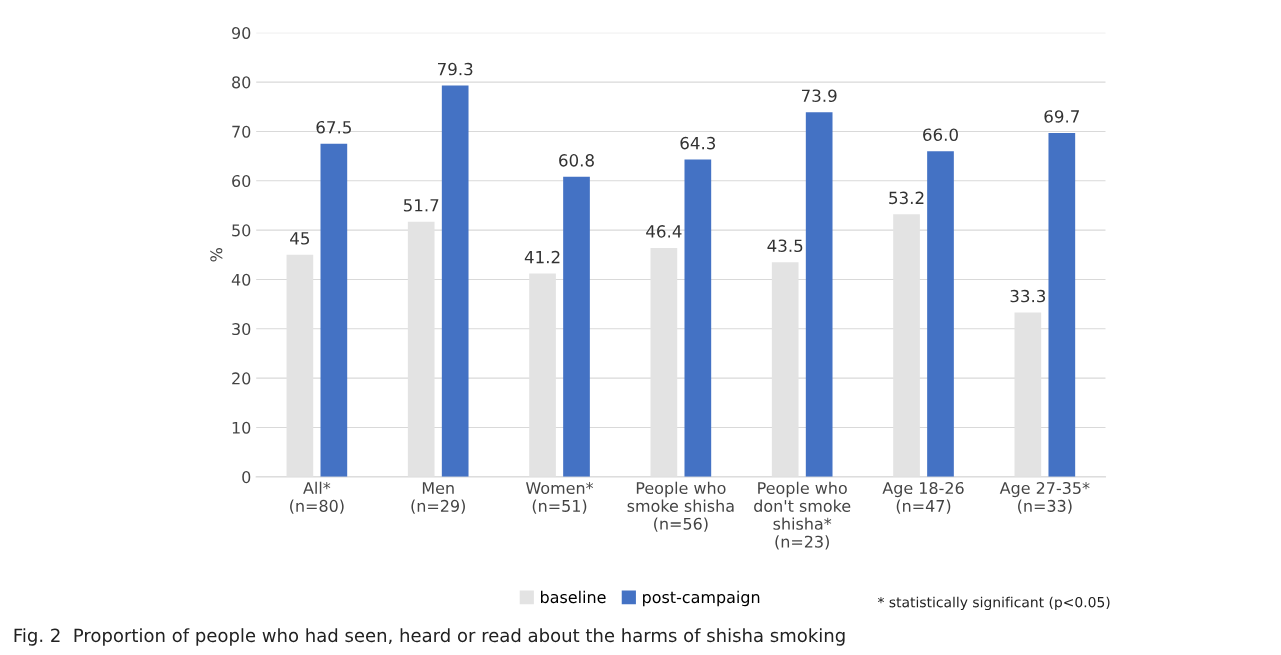 The height and width of the screenshot is (655, 1281). Describe the element at coordinates (1044, 497) in the screenshot. I see `x-tick-label: Age 27-35* (n=33)` at that location.